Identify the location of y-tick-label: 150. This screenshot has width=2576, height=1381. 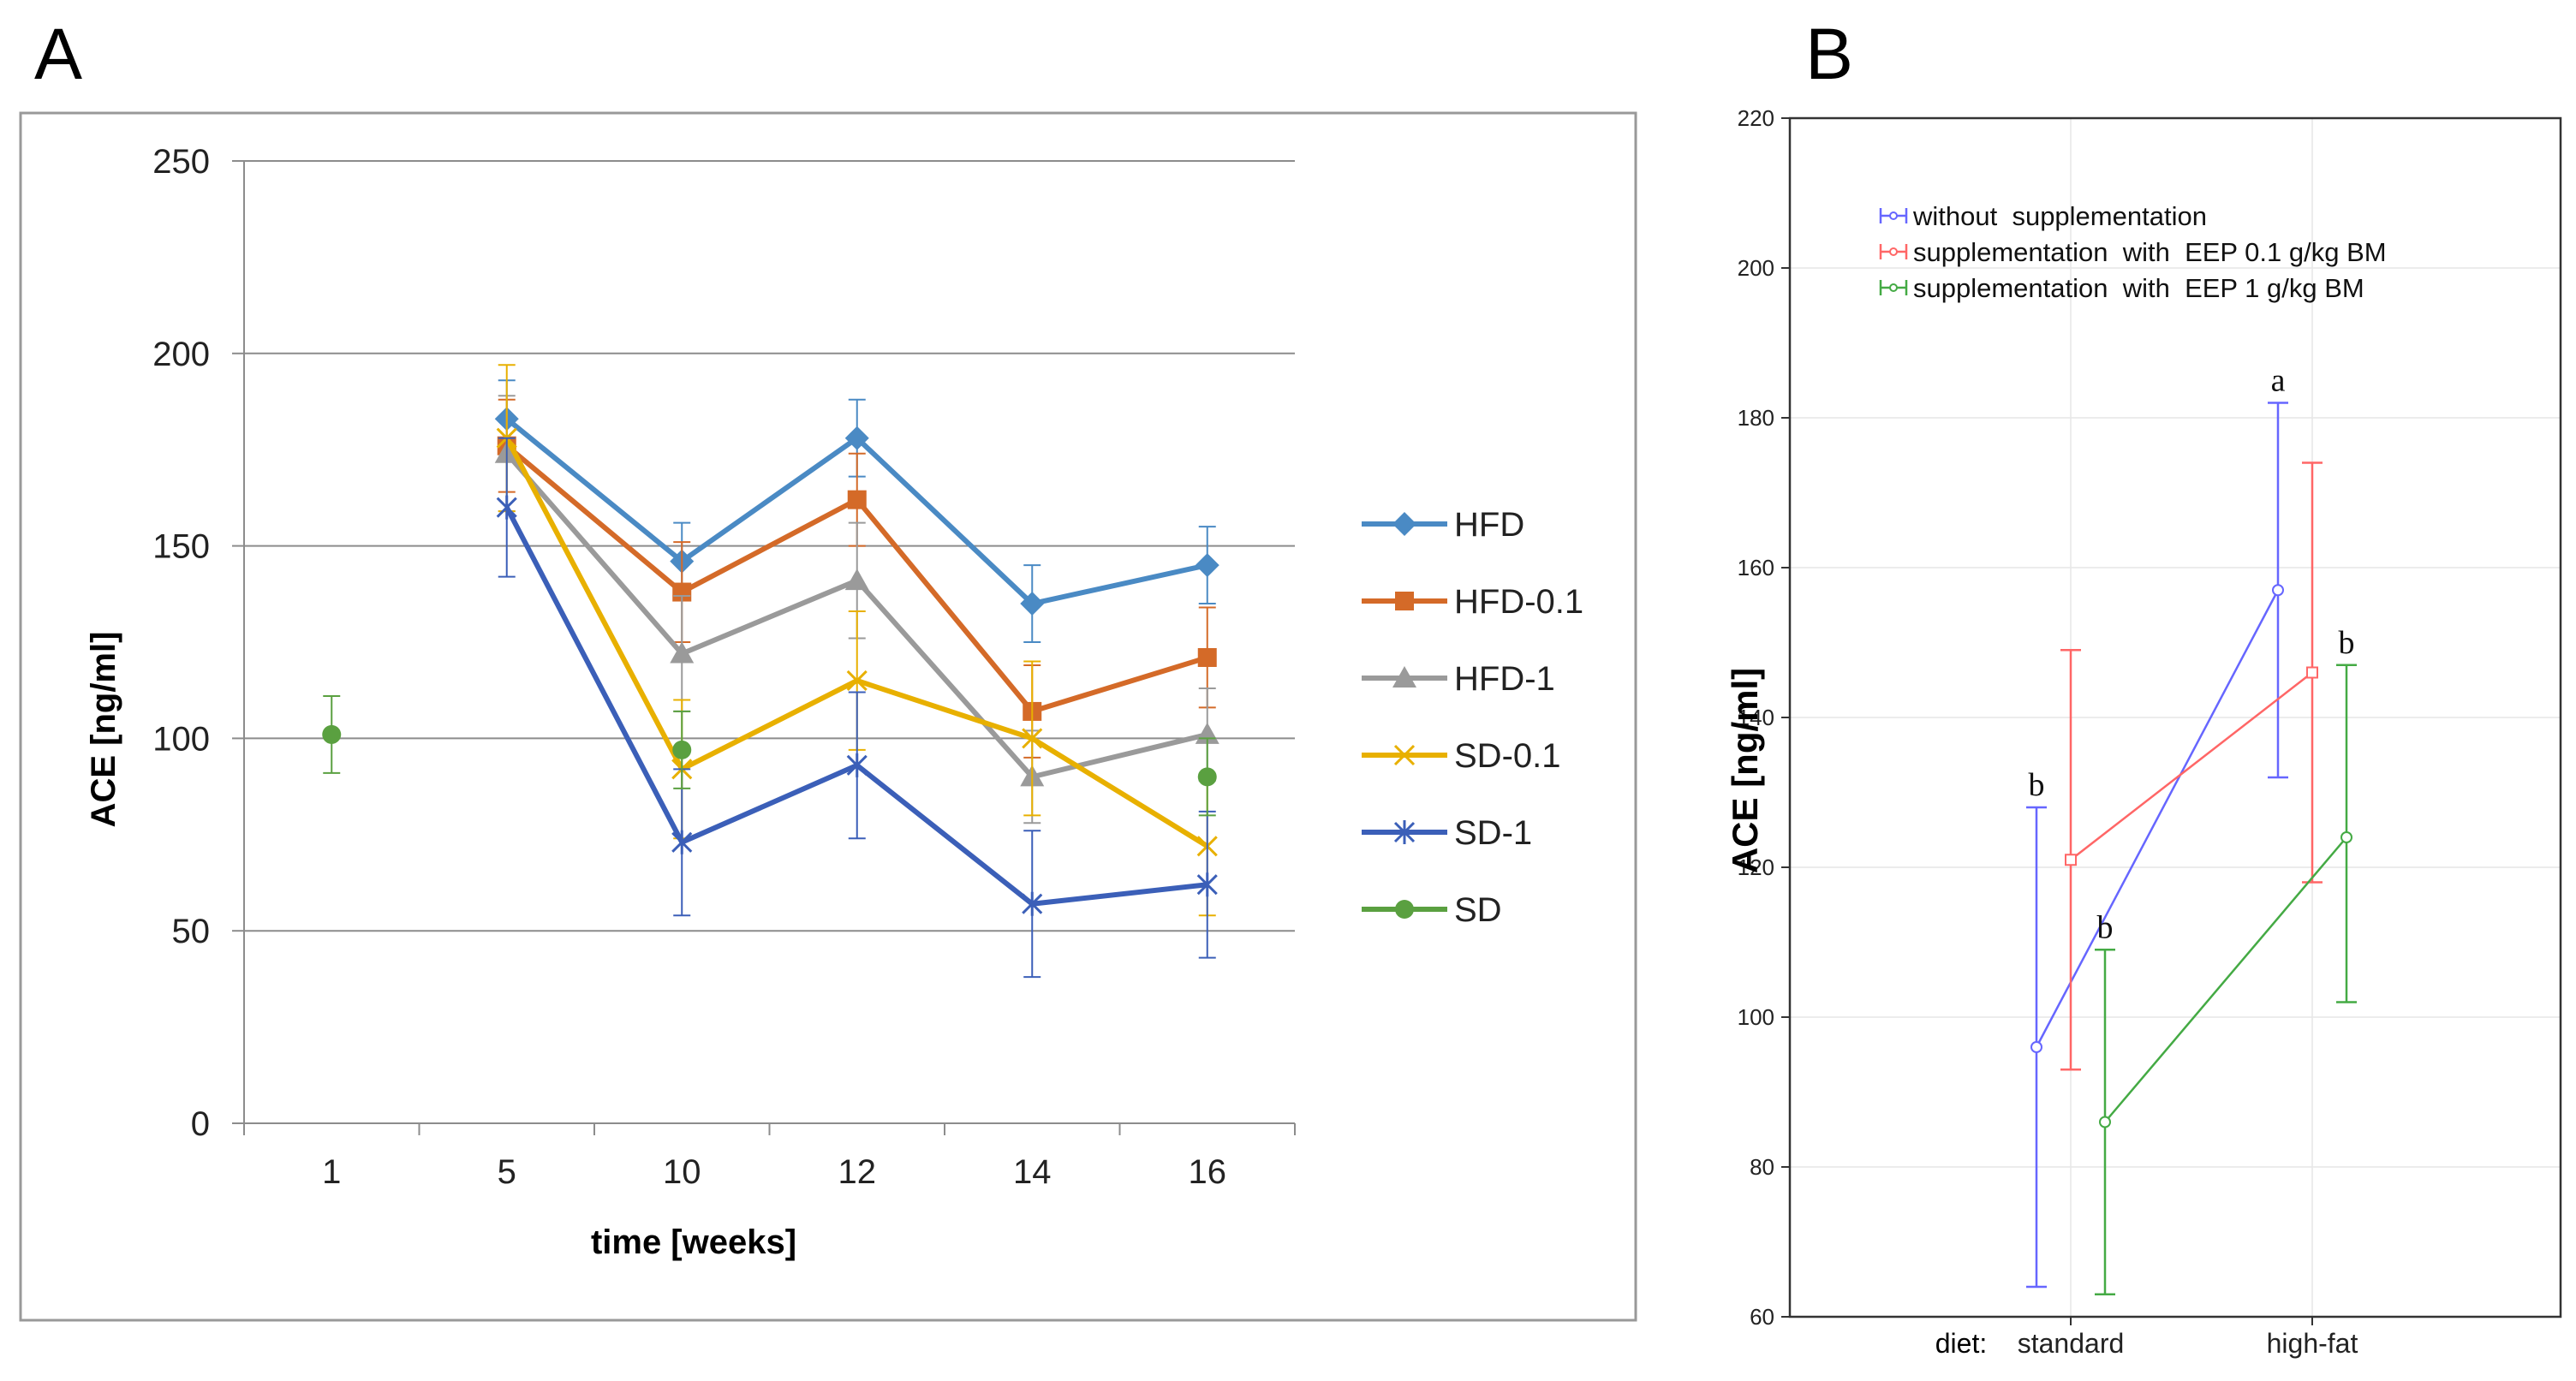
(181, 547).